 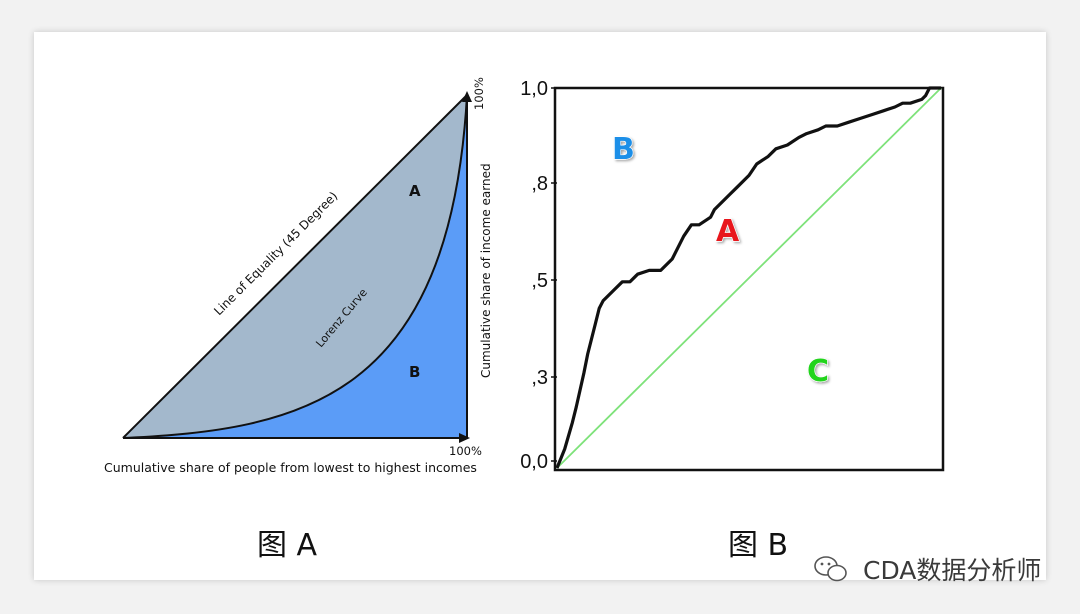 What do you see at coordinates (465, 451) in the screenshot?
I see `x-end-label-a: 100%` at bounding box center [465, 451].